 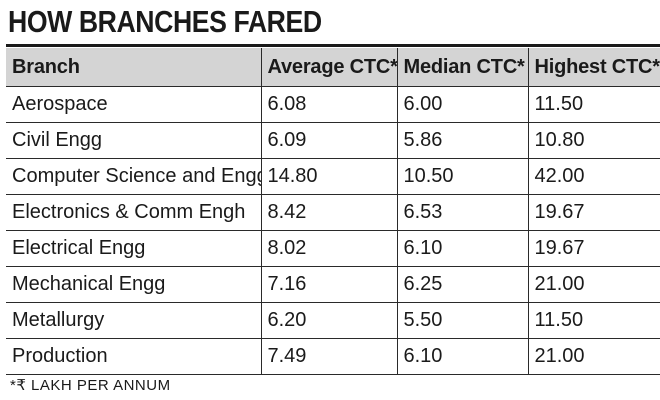 I want to click on table-row: Electrical Engg 8.02 6.10 19.67, so click(x=333, y=248).